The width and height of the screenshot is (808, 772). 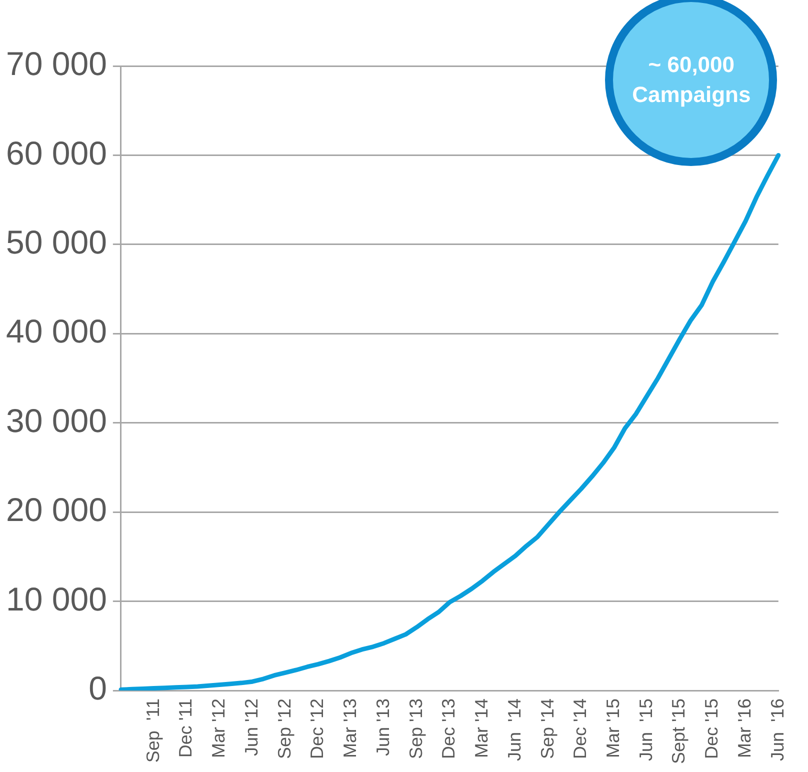 What do you see at coordinates (186, 728) in the screenshot?
I see `x-tick-label: Dec '11` at bounding box center [186, 728].